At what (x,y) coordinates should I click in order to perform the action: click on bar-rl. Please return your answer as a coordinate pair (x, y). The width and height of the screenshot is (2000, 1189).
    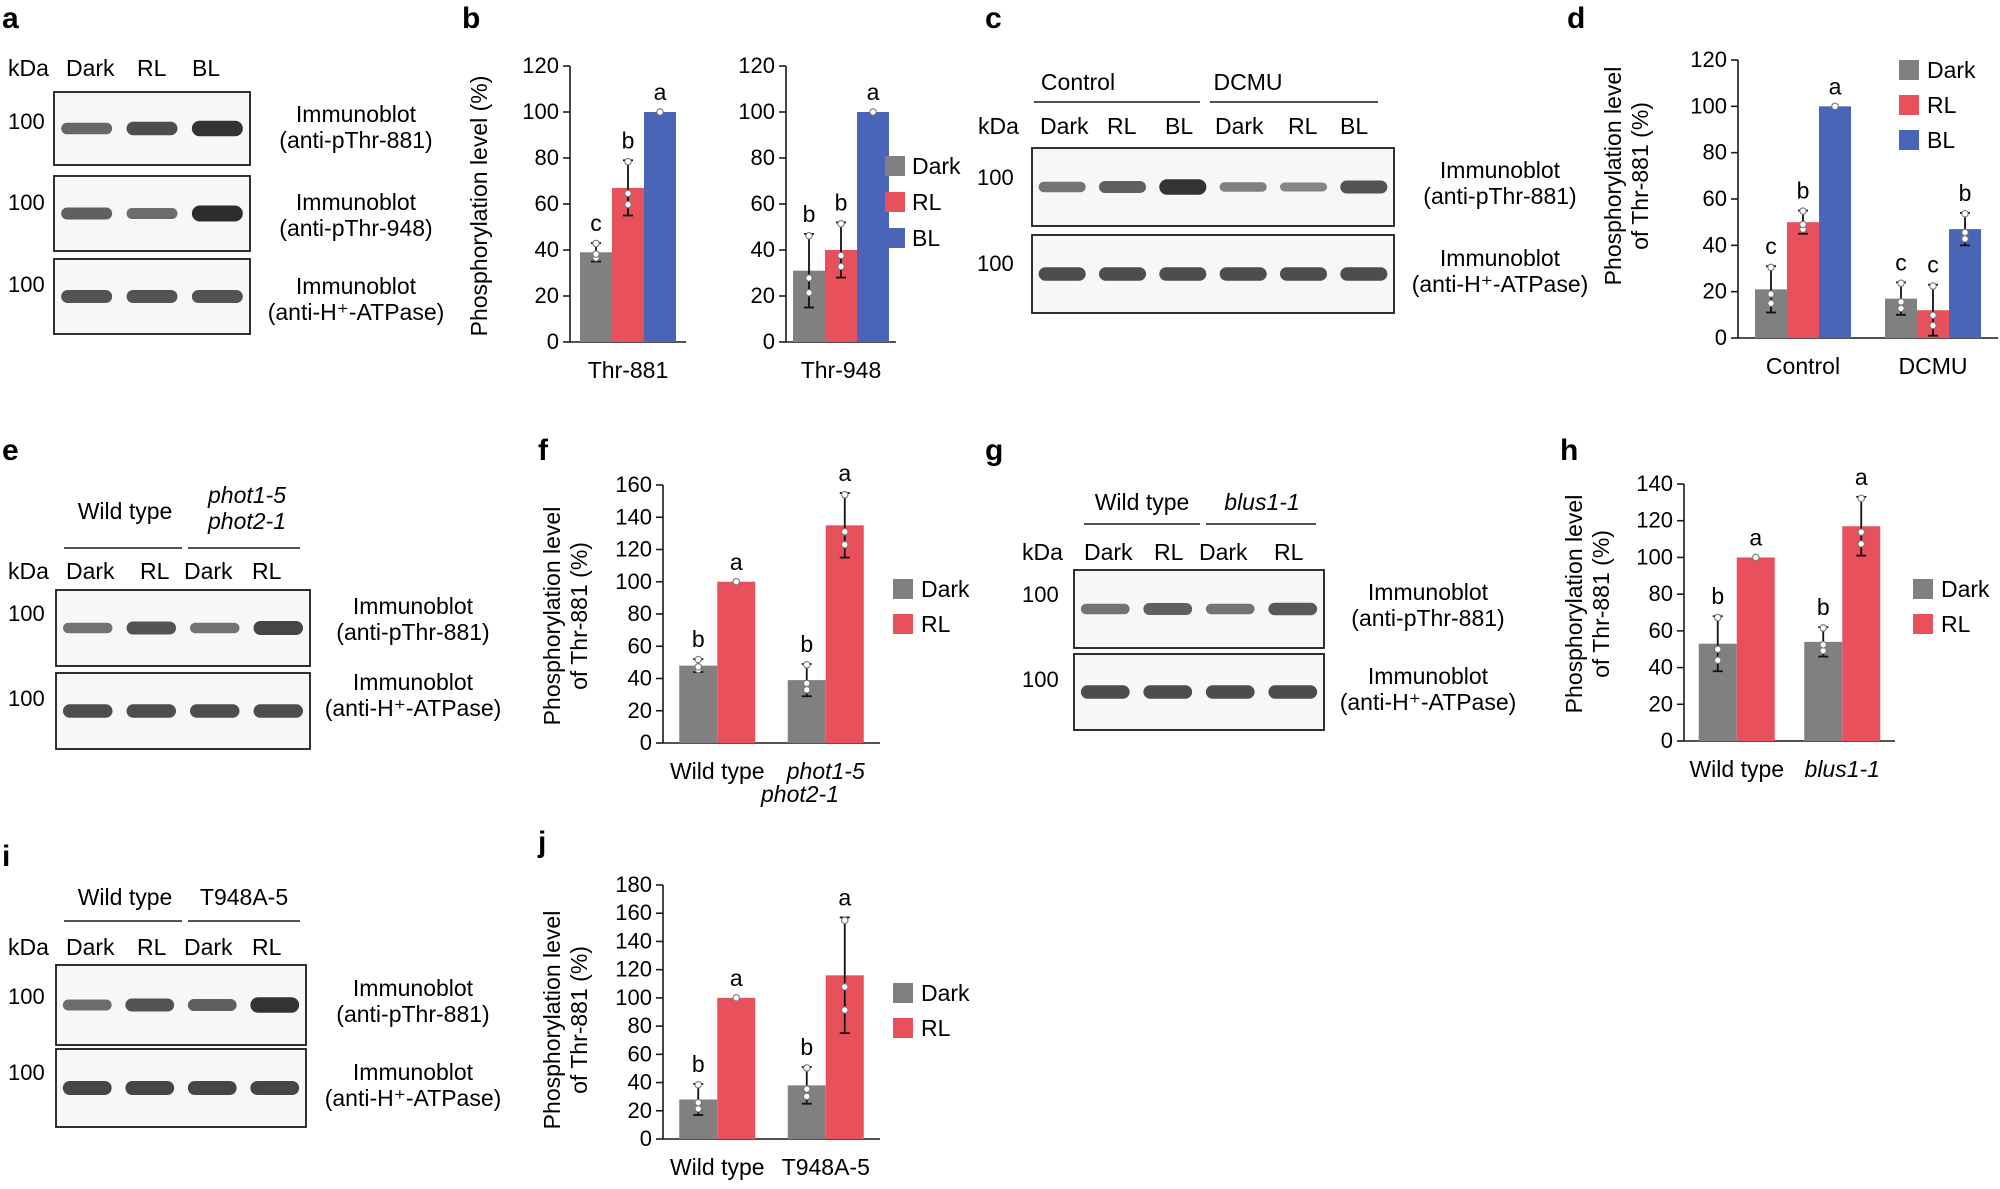
    Looking at the image, I should click on (844, 634).